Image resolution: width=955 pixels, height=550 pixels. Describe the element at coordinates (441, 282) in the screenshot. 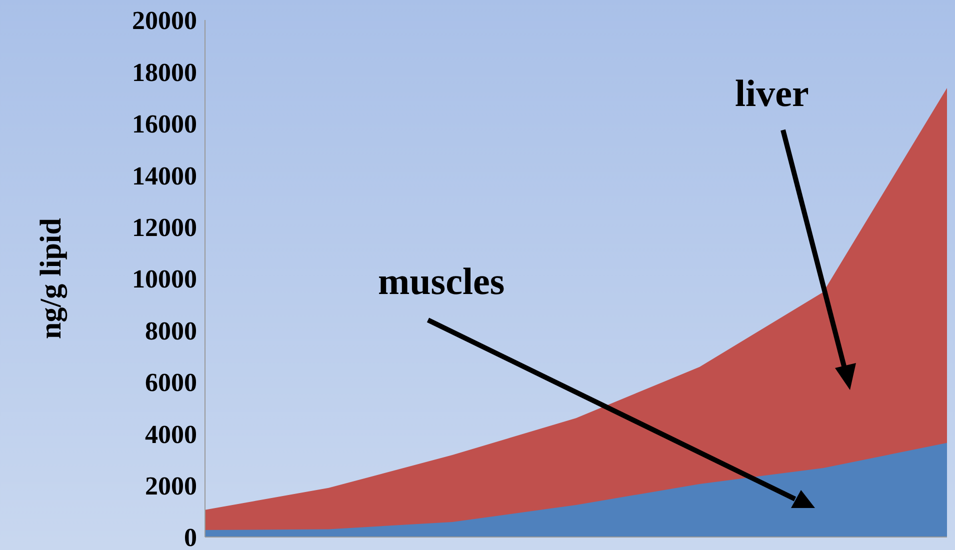

I see `text: muscles` at that location.